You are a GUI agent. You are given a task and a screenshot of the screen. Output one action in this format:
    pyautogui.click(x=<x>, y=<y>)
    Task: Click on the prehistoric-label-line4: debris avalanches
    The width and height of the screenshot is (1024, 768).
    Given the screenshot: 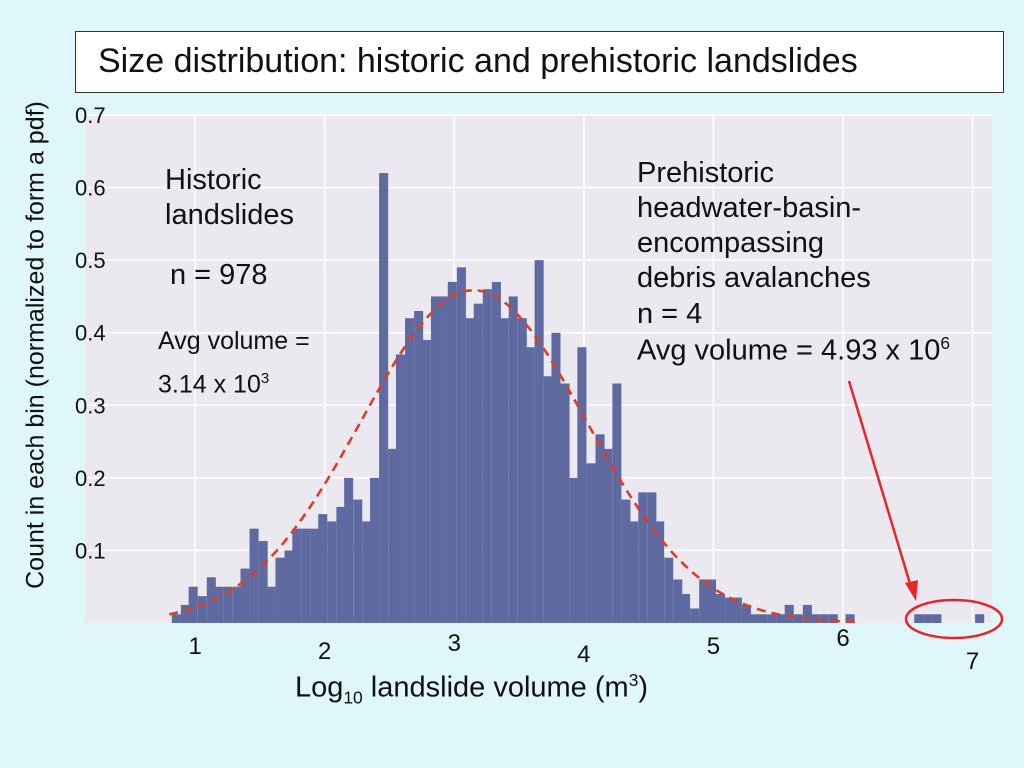 What is the action you would take?
    pyautogui.click(x=754, y=278)
    